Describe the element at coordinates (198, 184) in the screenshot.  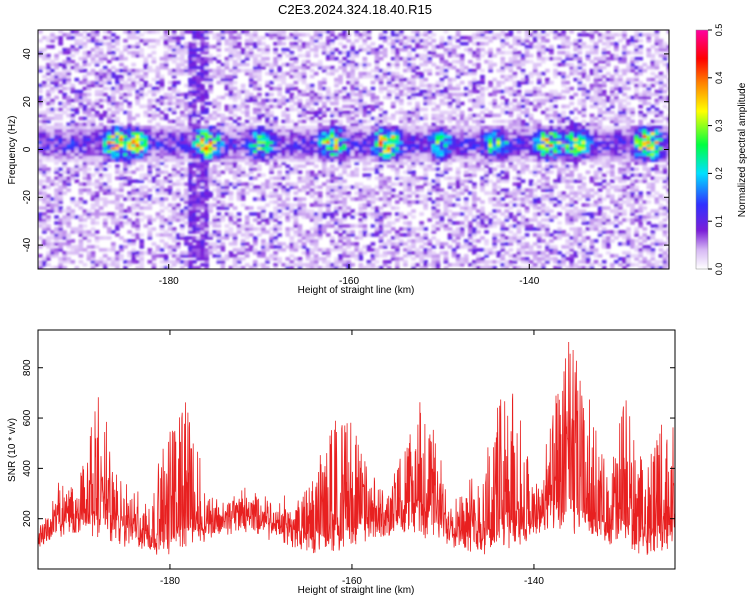
I see `heatmap-cell-1965` at that location.